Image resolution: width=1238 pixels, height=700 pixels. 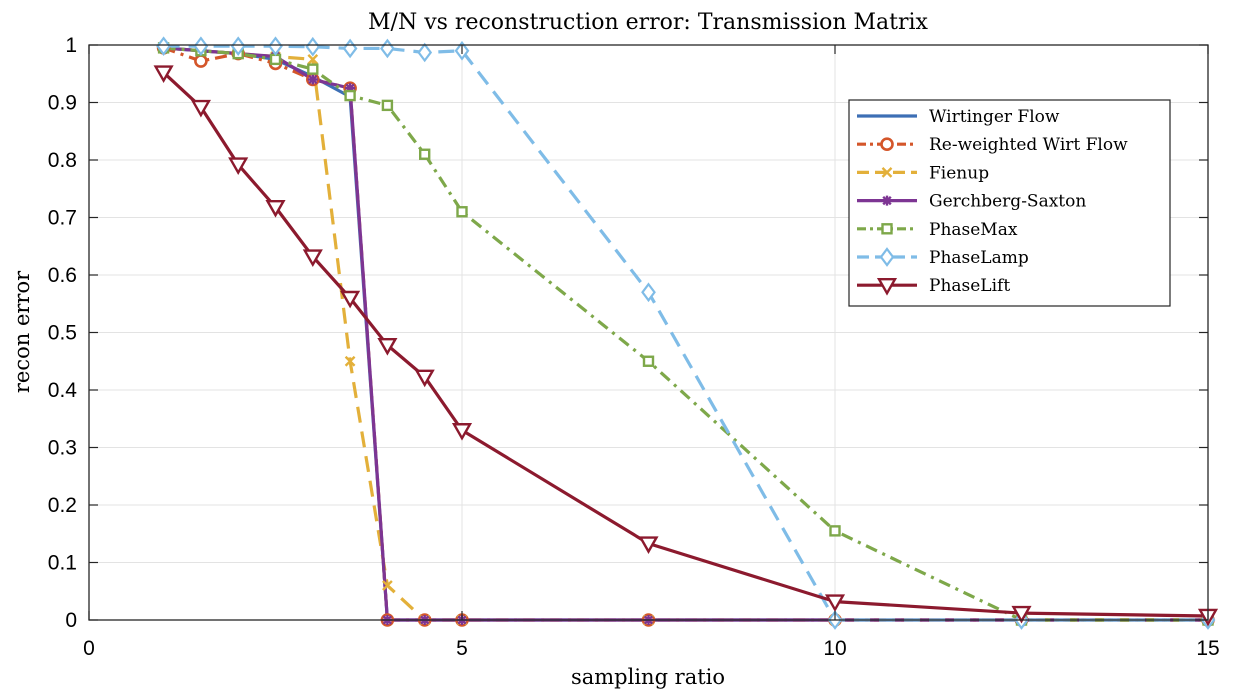 What do you see at coordinates (887, 172) in the screenshot?
I see `legend-marker-fienup` at bounding box center [887, 172].